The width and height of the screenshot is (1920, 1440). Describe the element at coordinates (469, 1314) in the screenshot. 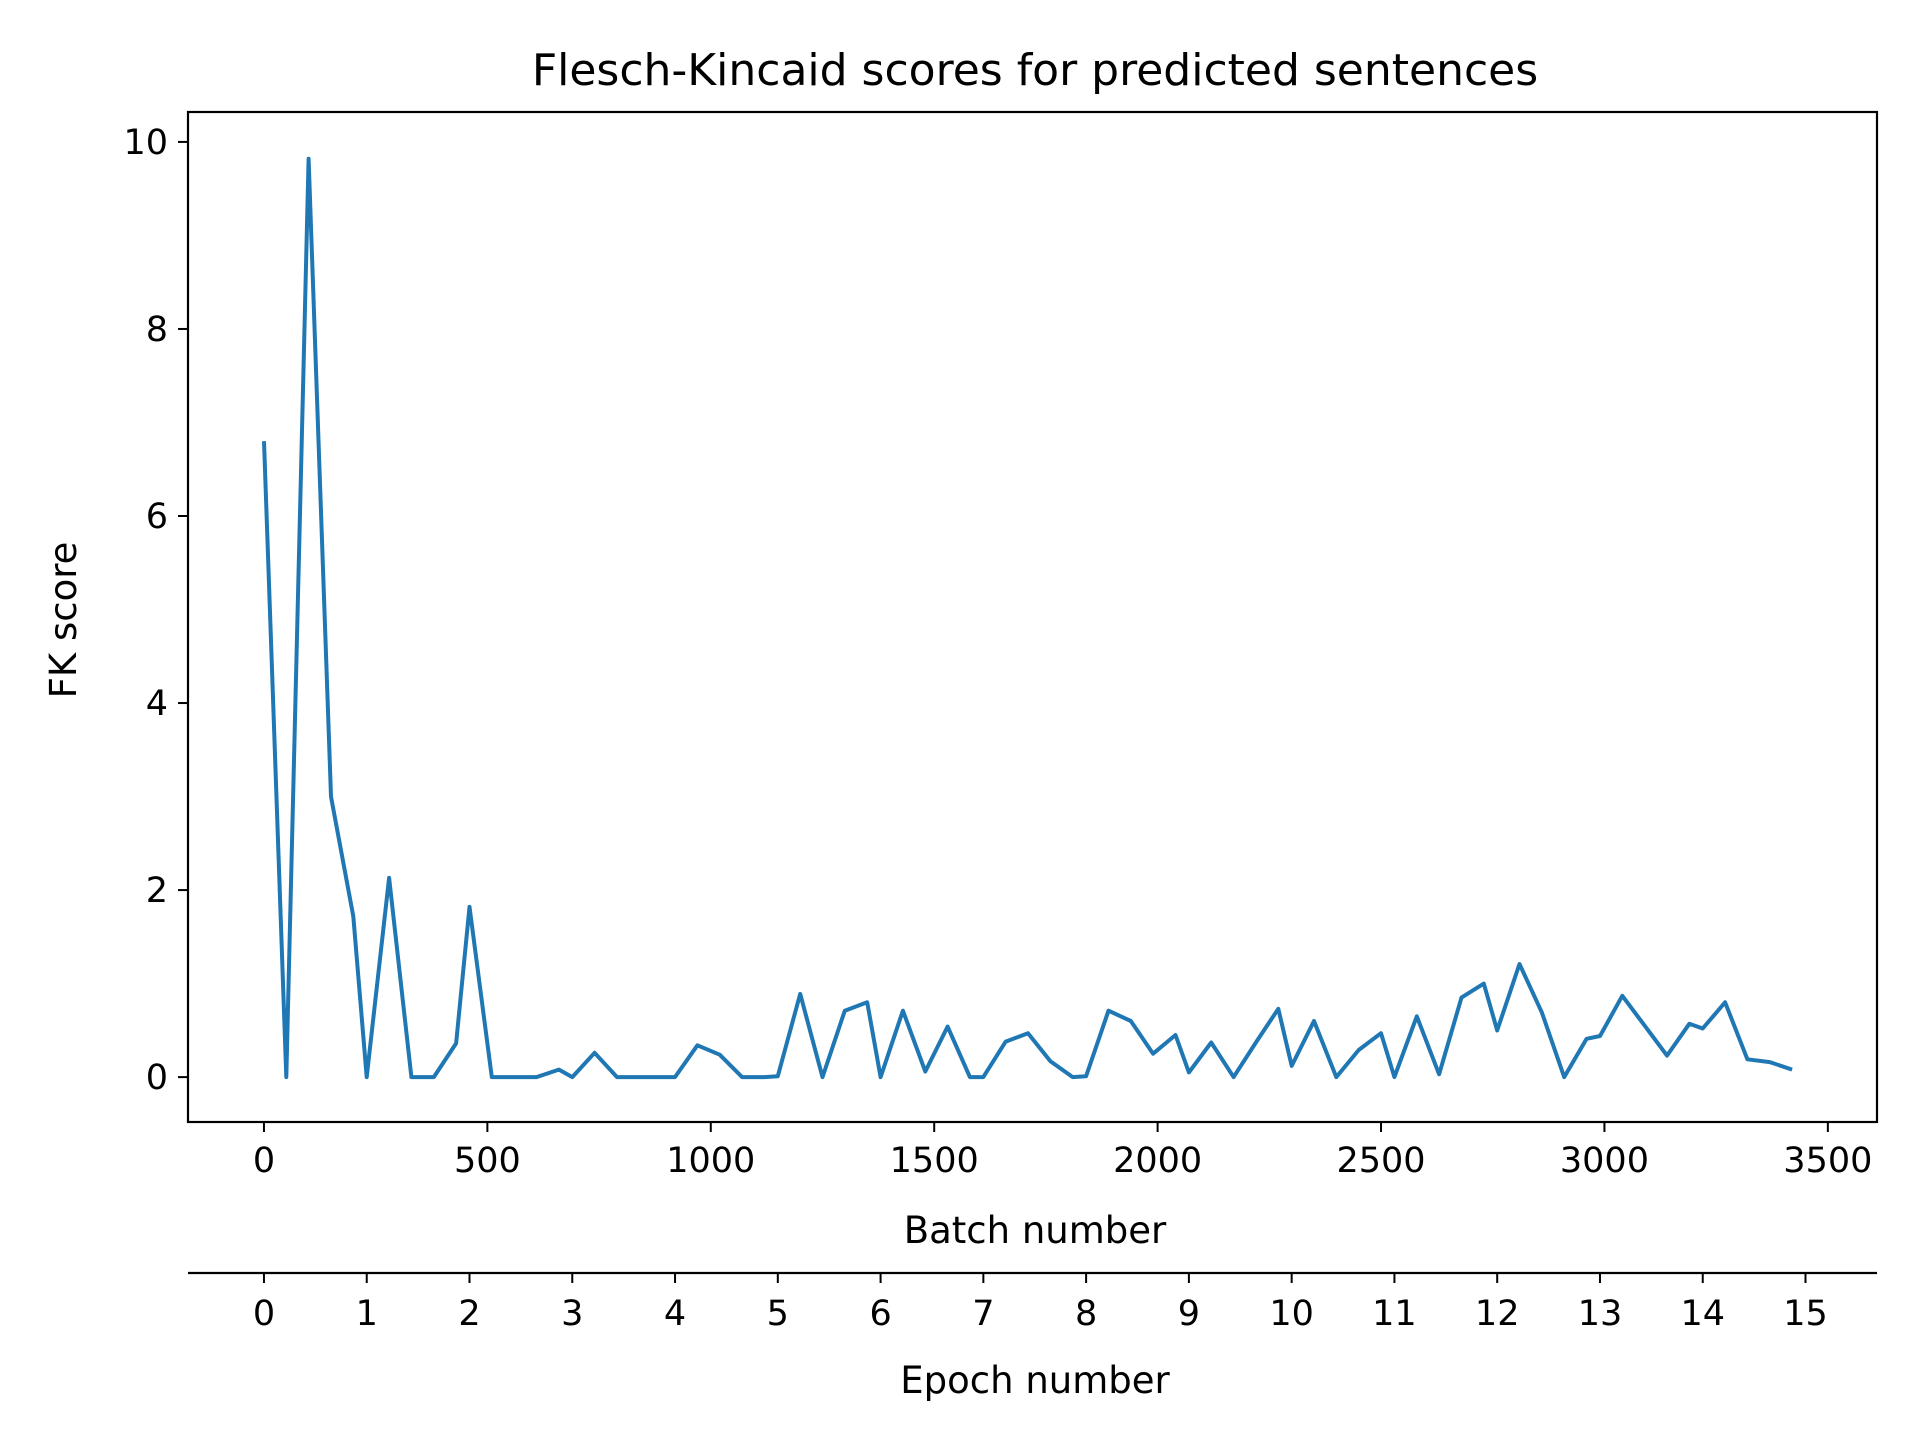

I see `epoch-tick-label: 2` at that location.